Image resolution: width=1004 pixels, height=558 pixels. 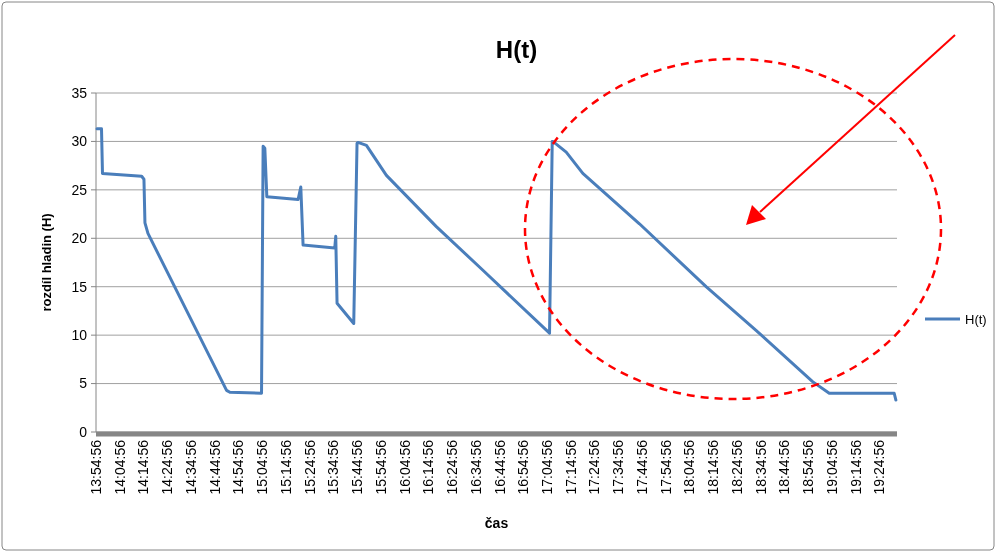 I want to click on x-tick-label: 17:44:56, so click(x=641, y=467).